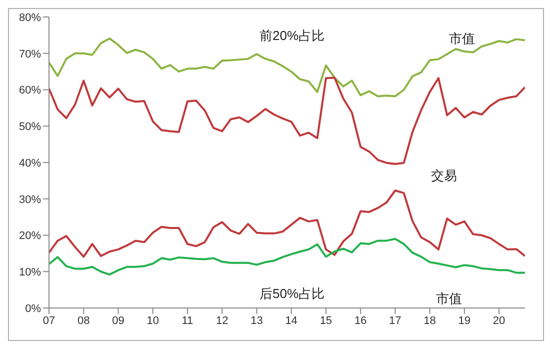 Image resolution: width=550 pixels, height=347 pixels. I want to click on x-tick-label: 07, so click(49, 320).